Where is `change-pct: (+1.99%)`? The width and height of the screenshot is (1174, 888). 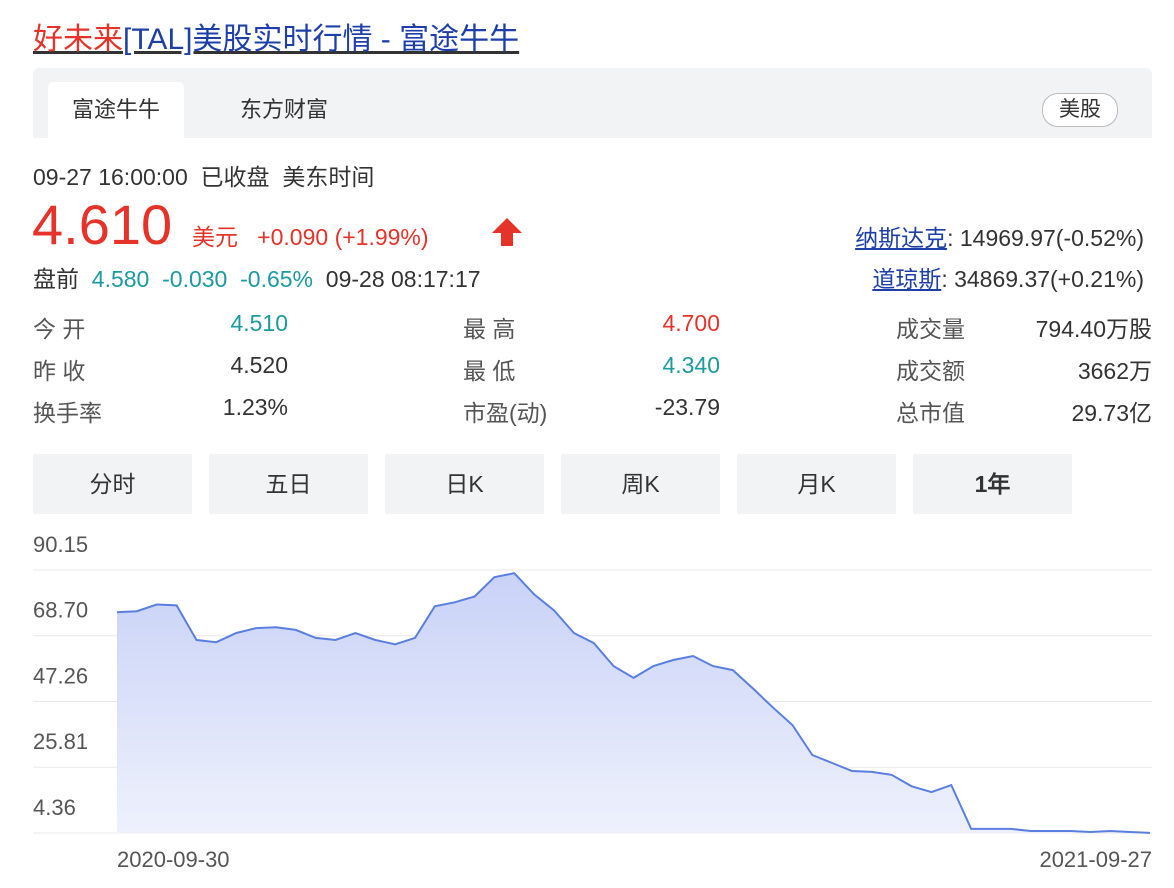 change-pct: (+1.99%) is located at coordinates (381, 237).